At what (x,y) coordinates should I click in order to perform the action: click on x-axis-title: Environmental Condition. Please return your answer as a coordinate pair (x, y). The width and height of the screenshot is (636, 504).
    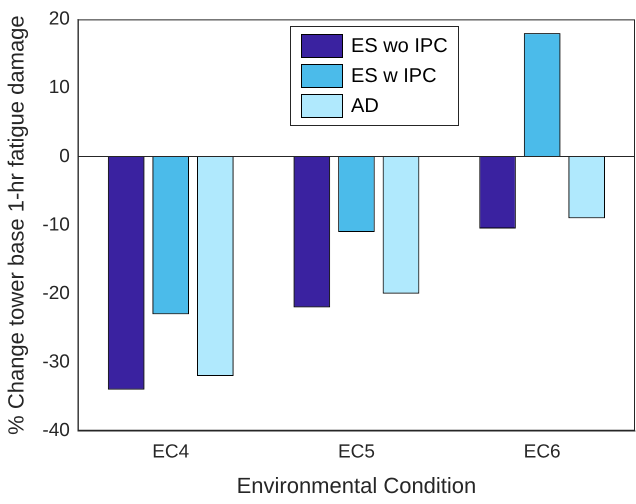
    Looking at the image, I should click on (356, 485).